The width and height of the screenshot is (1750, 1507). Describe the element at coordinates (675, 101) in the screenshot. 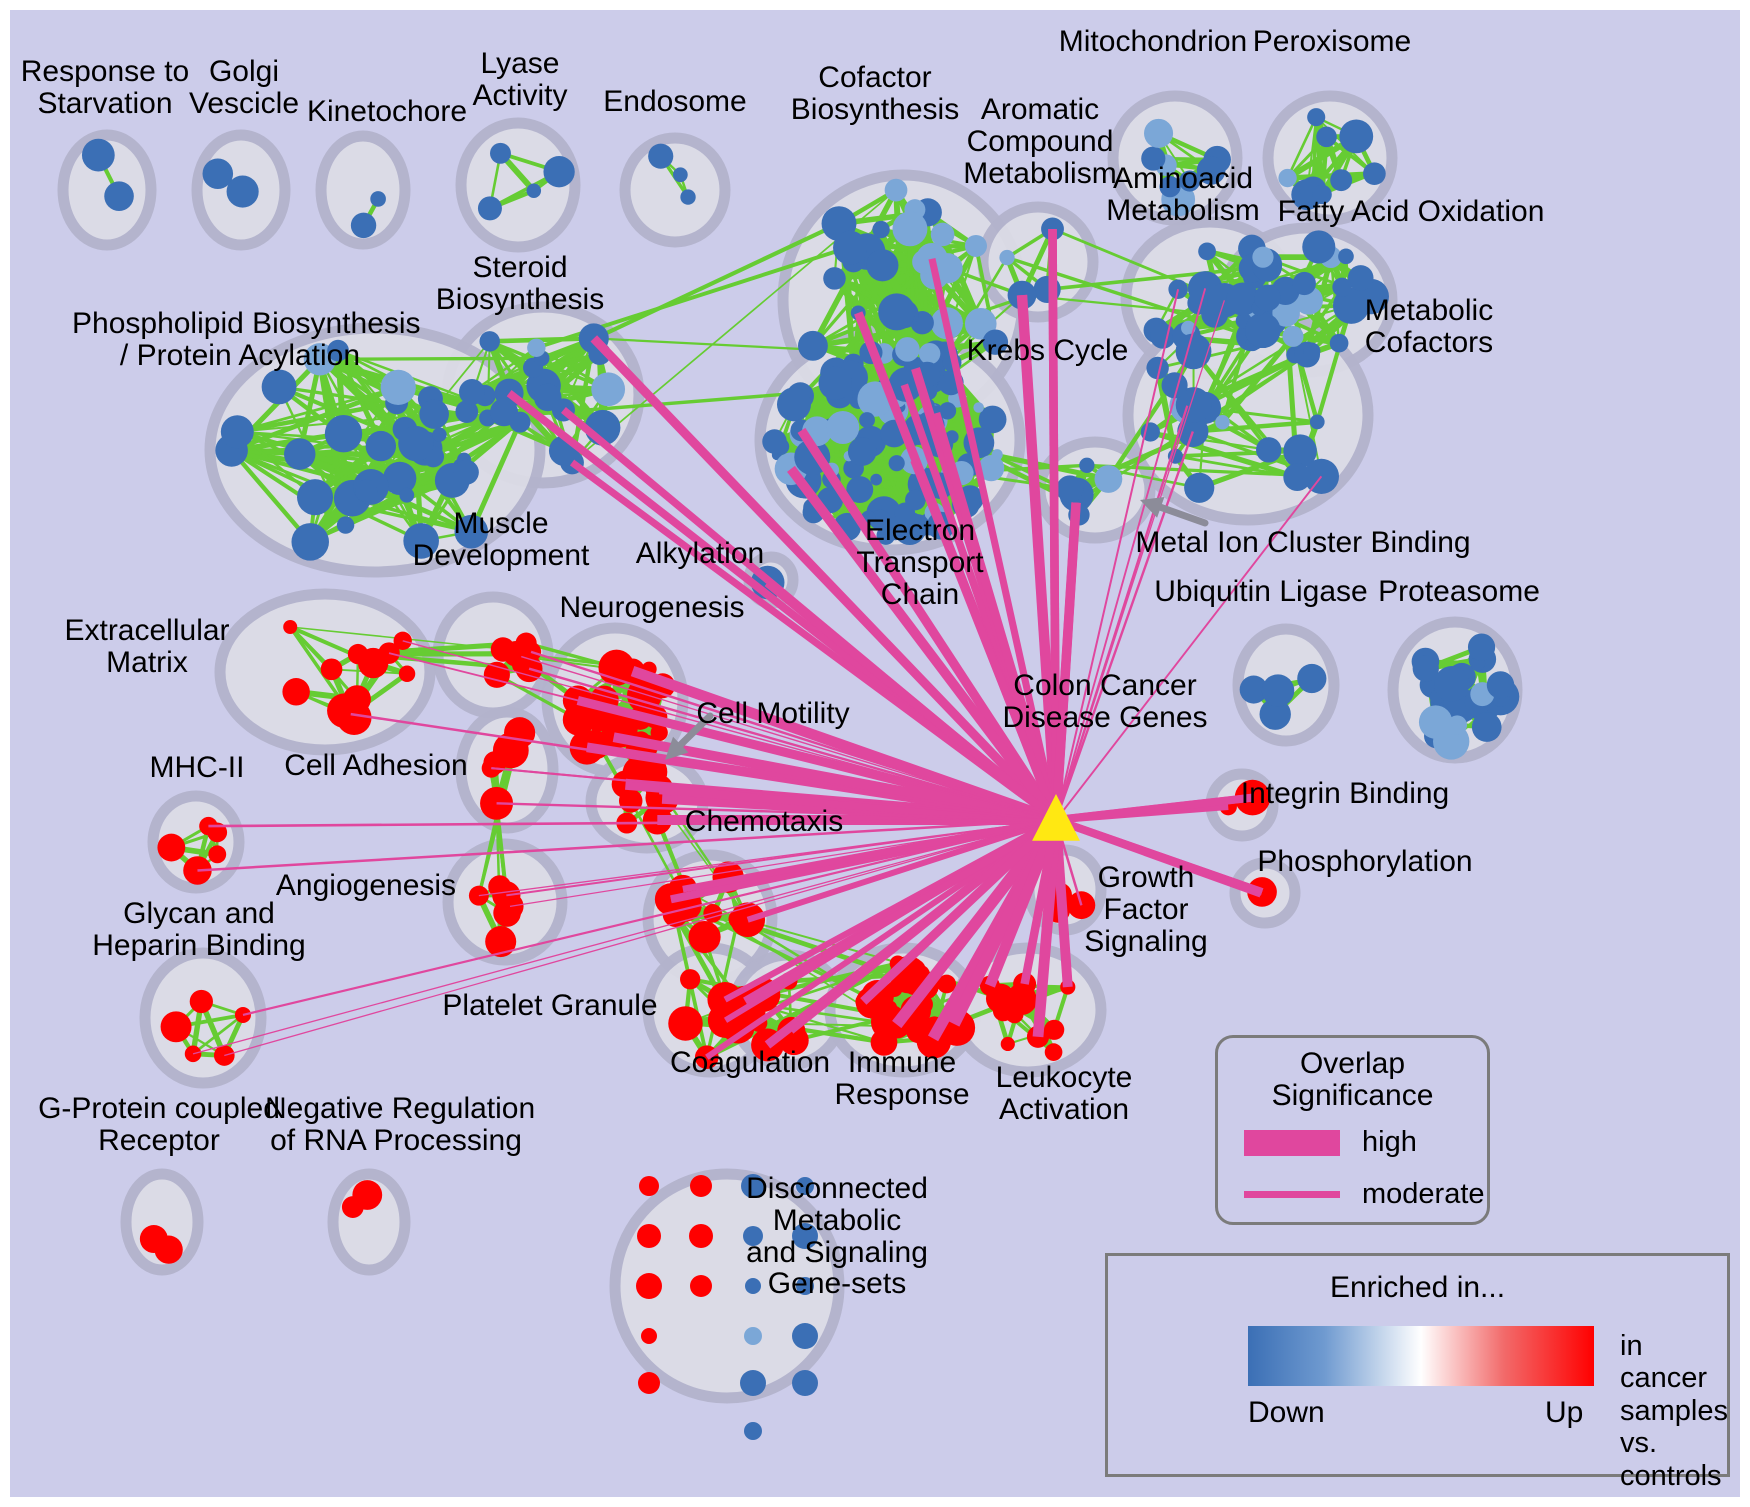

I see `cluster-label-endosome: Endosome` at that location.